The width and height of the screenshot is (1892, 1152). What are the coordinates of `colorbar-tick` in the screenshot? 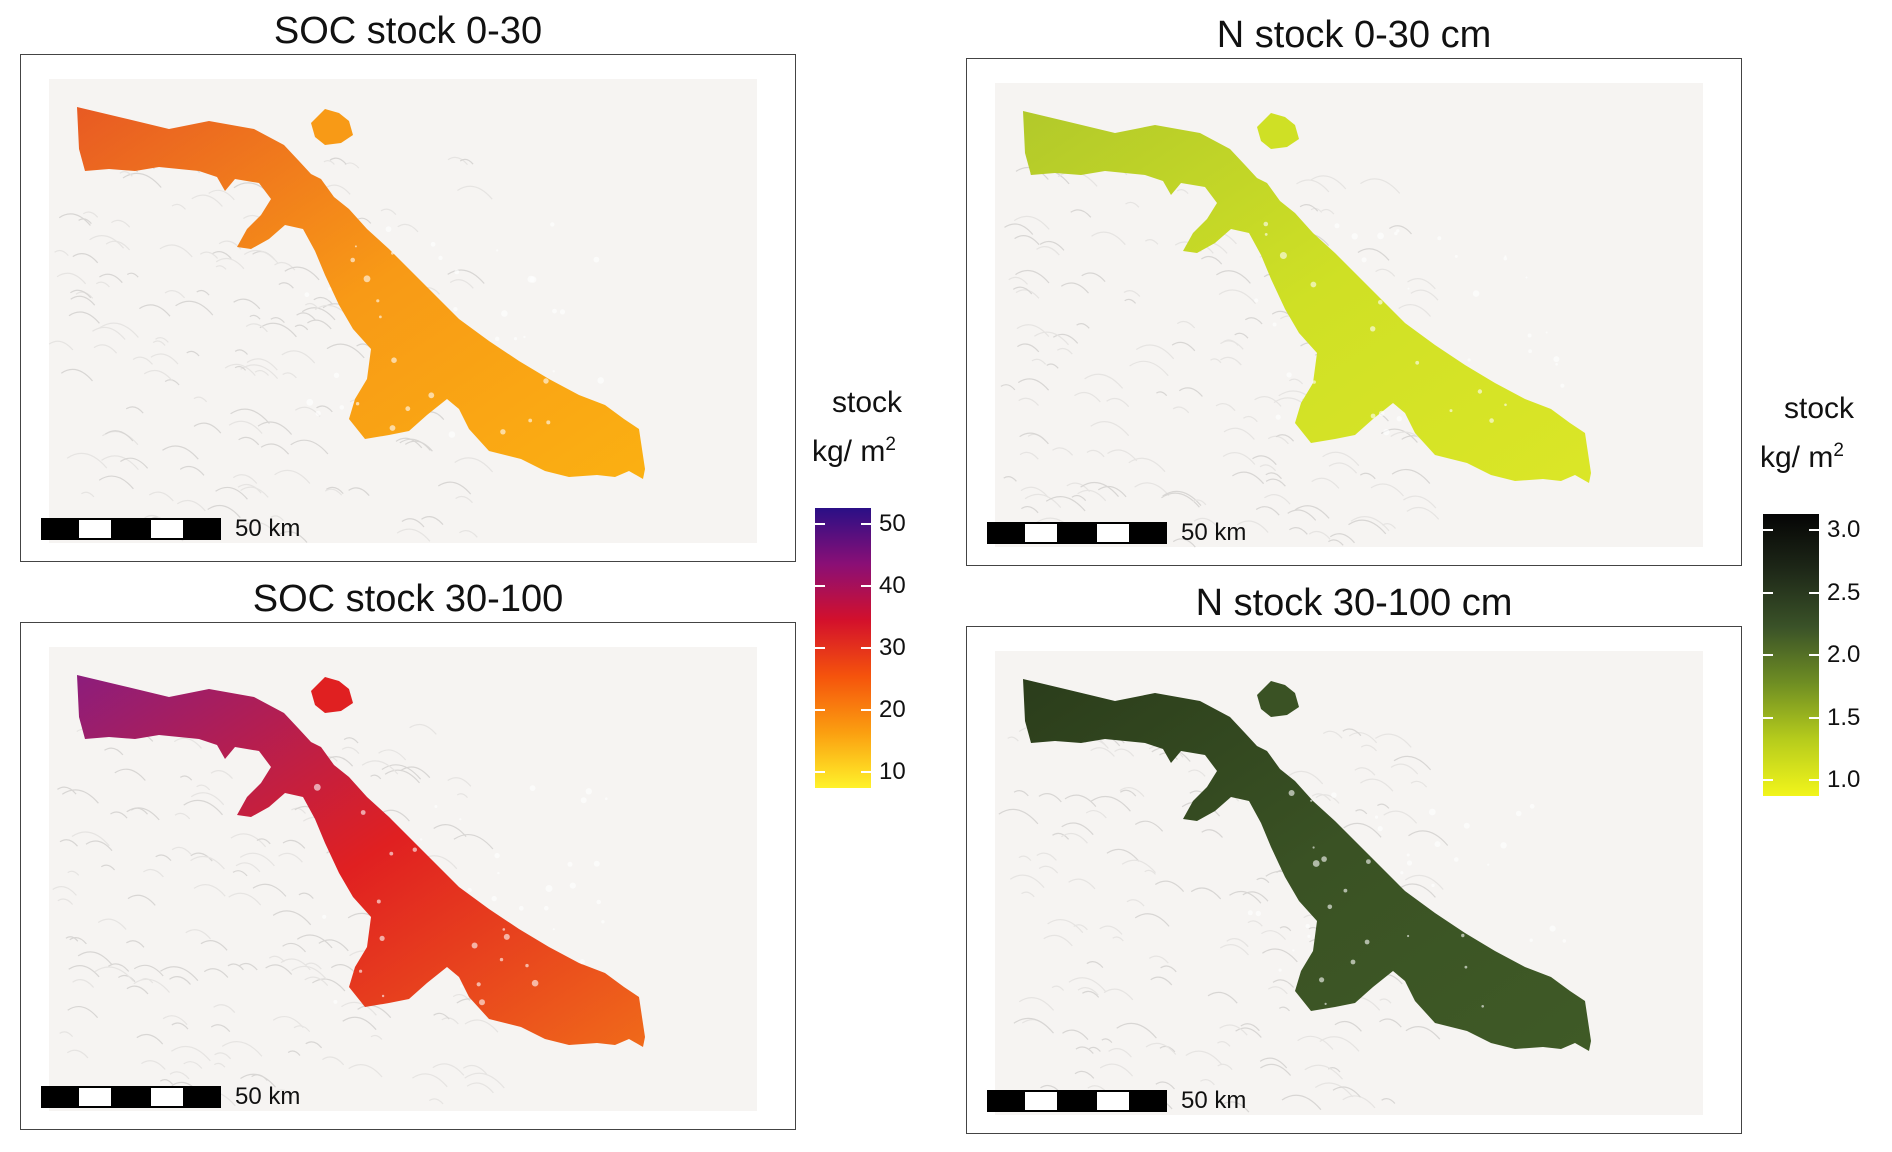 It's located at (820, 586).